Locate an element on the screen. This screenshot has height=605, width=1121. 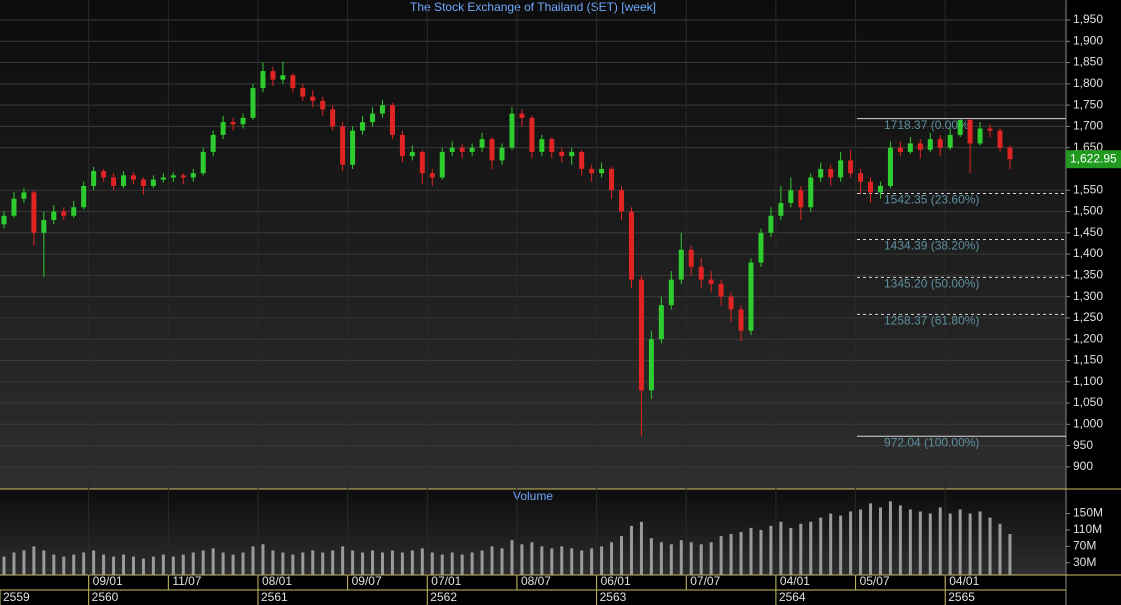
volume-tick-label: 30M is located at coordinates (1084, 562).